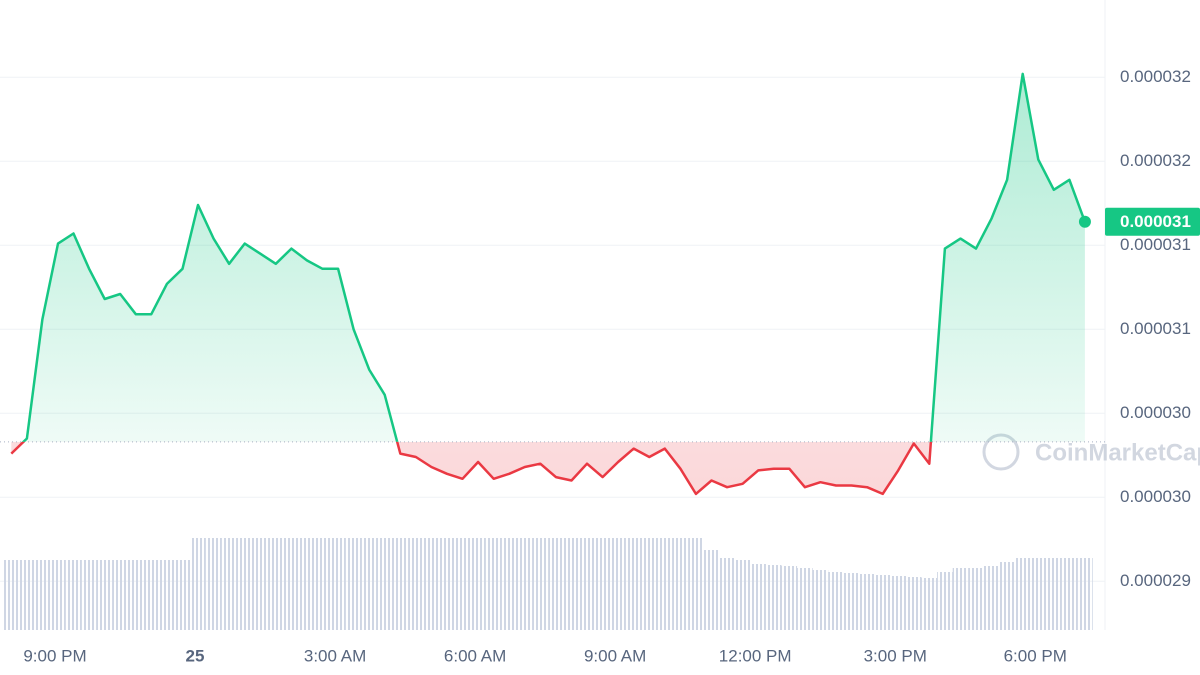 The height and width of the screenshot is (675, 1200). What do you see at coordinates (475, 655) in the screenshot?
I see `x-tick-label: 6:00 AM` at bounding box center [475, 655].